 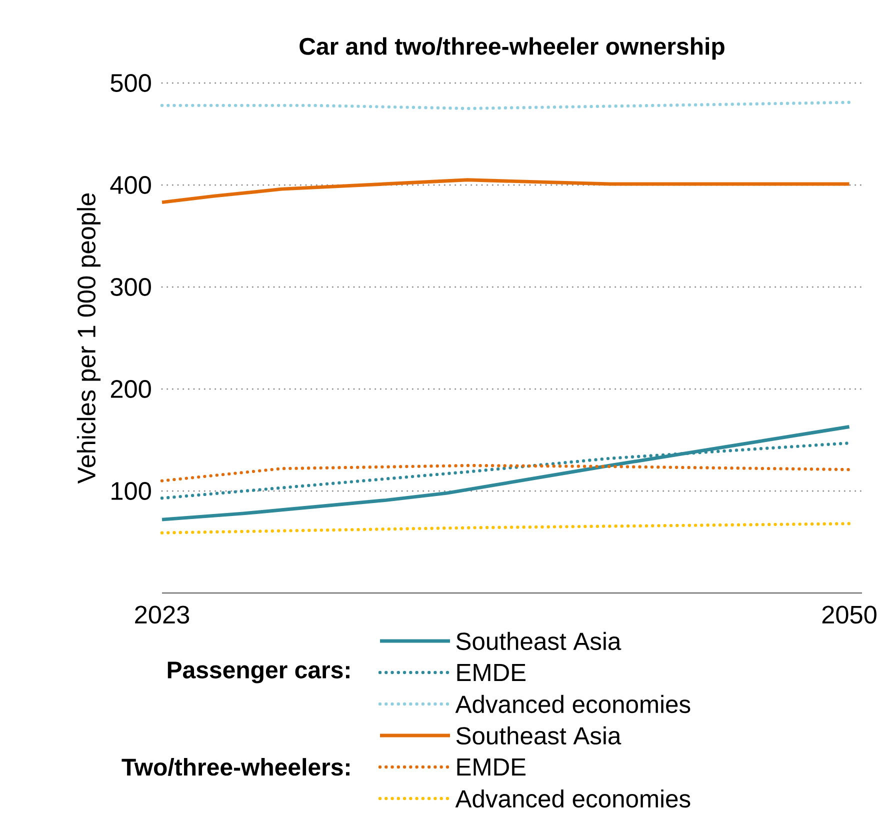 What do you see at coordinates (130, 389) in the screenshot?
I see `y-tick-label: 200` at bounding box center [130, 389].